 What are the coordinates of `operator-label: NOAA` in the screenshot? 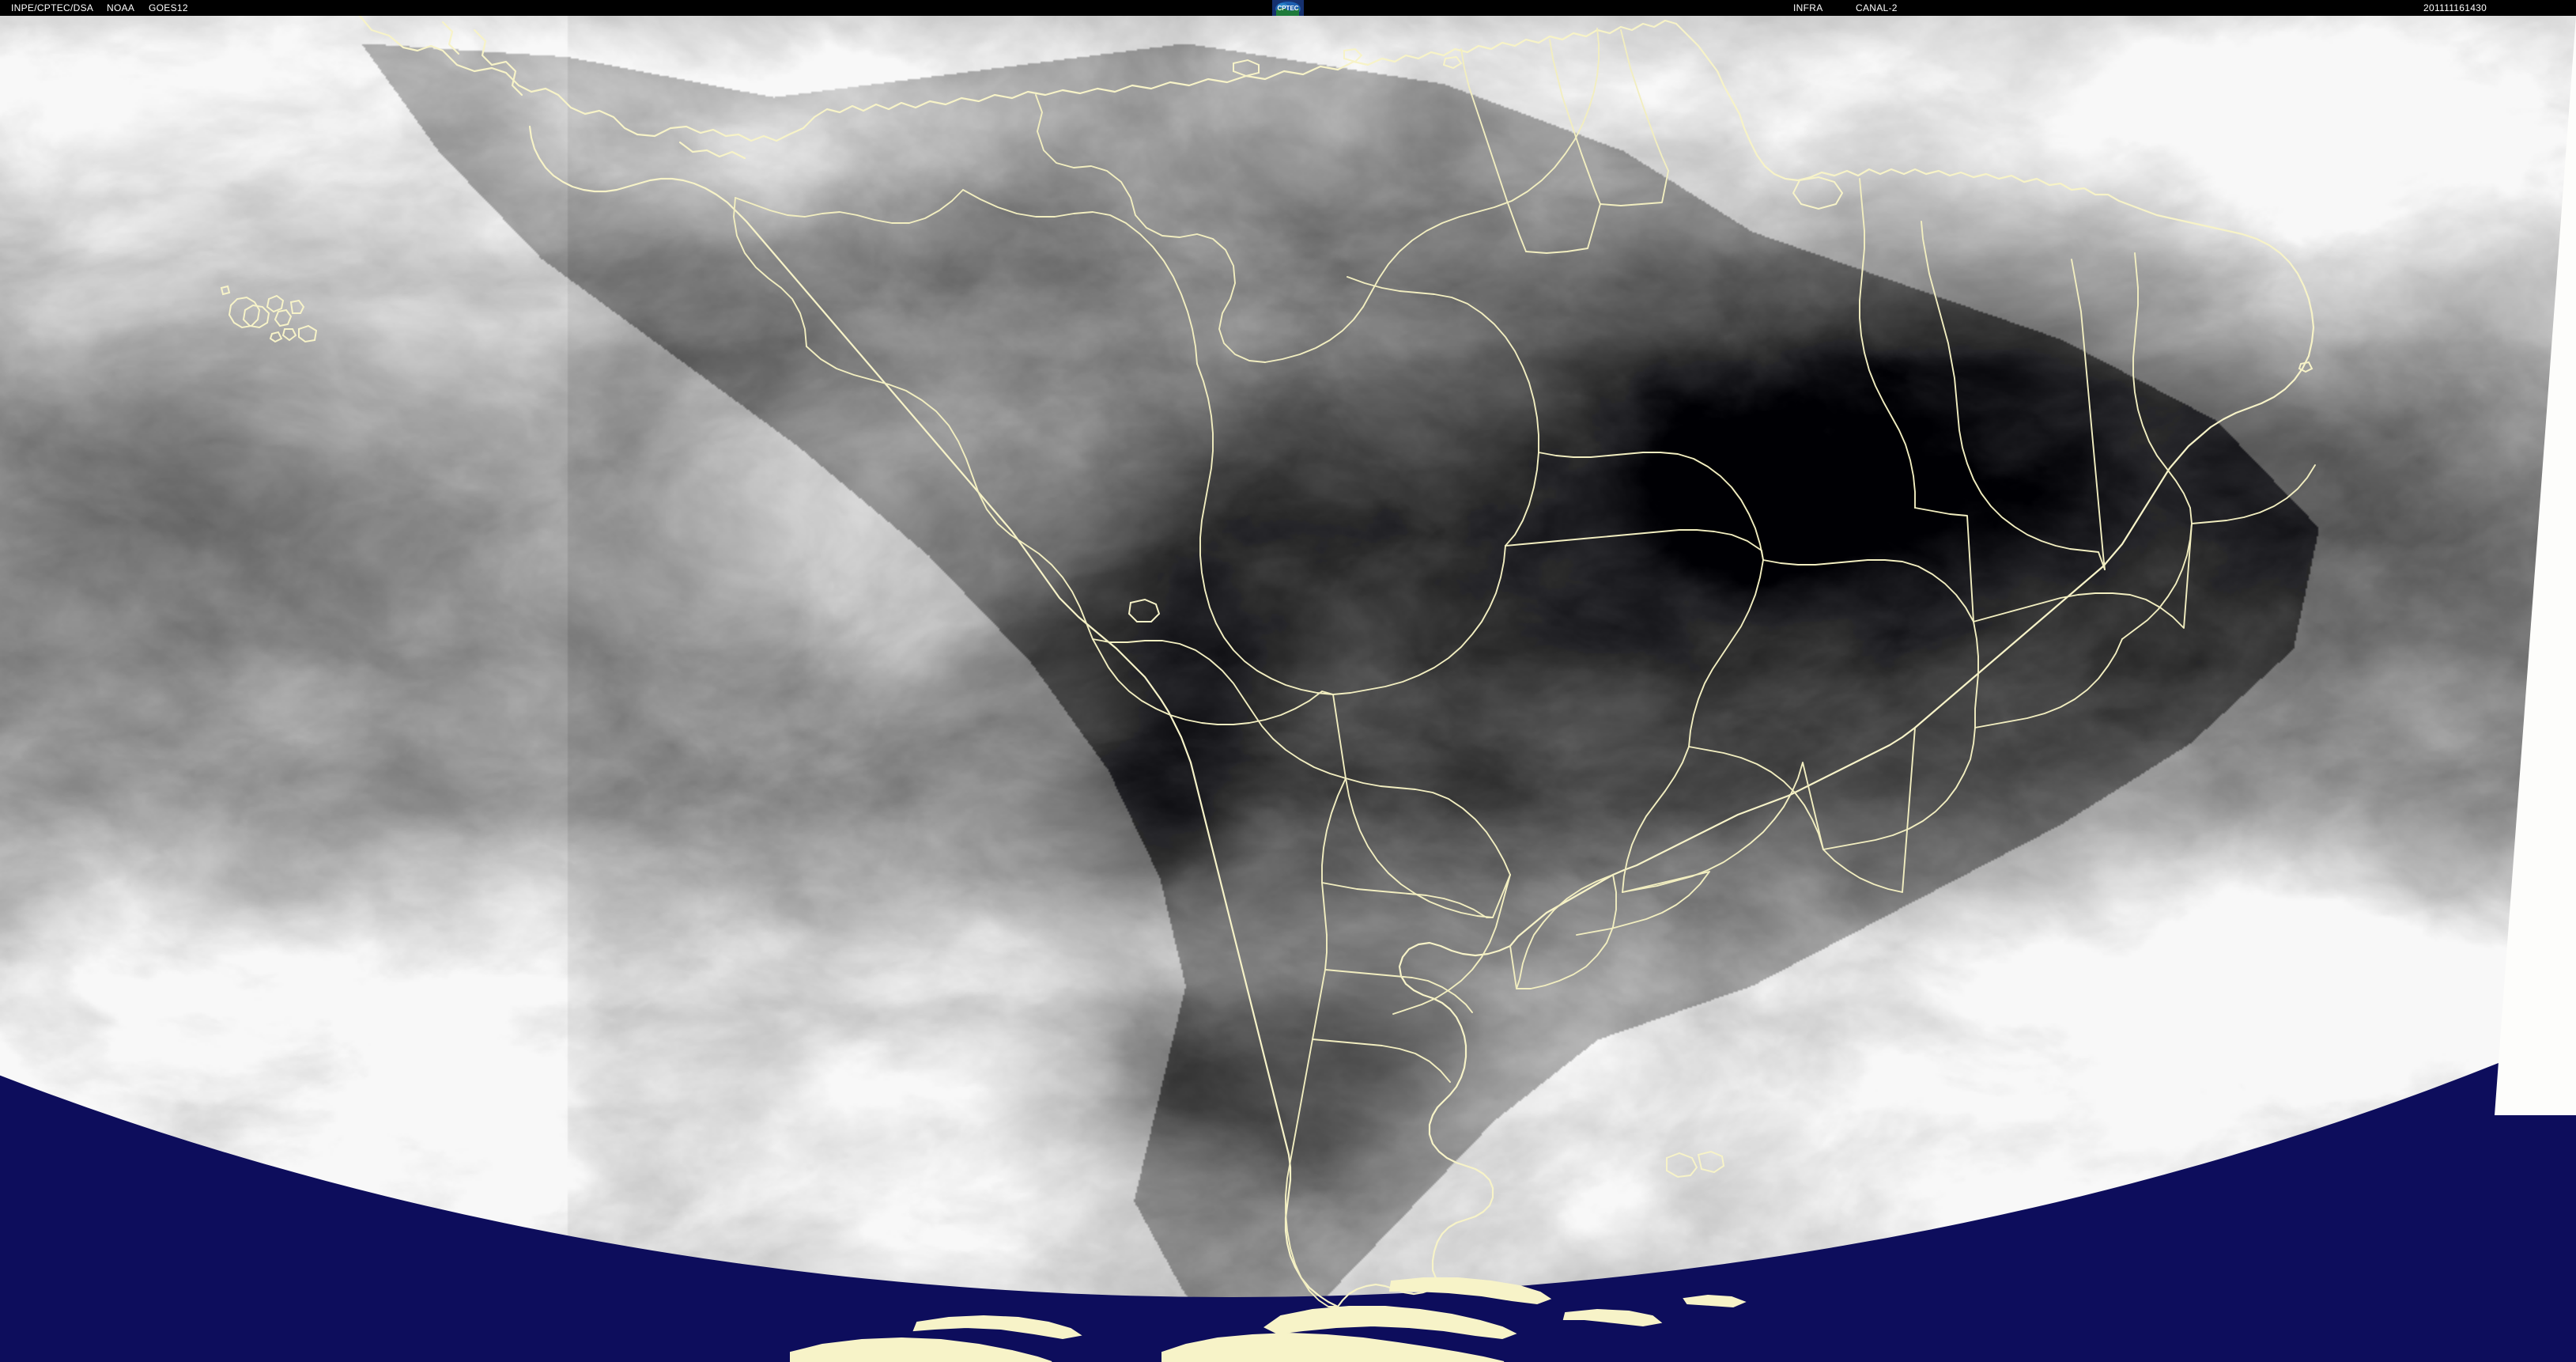 It's located at (121, 8).